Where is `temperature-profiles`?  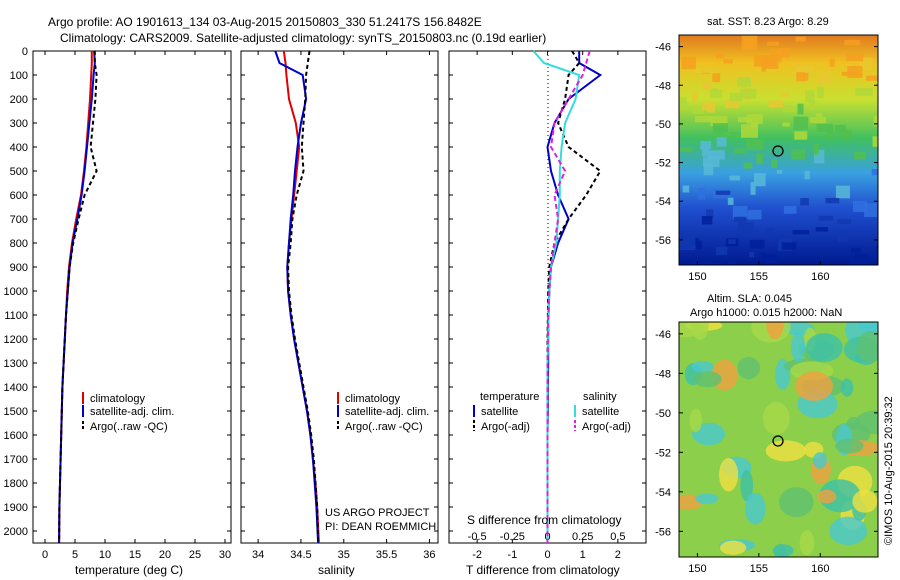
temperature-profiles is located at coordinates (78, 297).